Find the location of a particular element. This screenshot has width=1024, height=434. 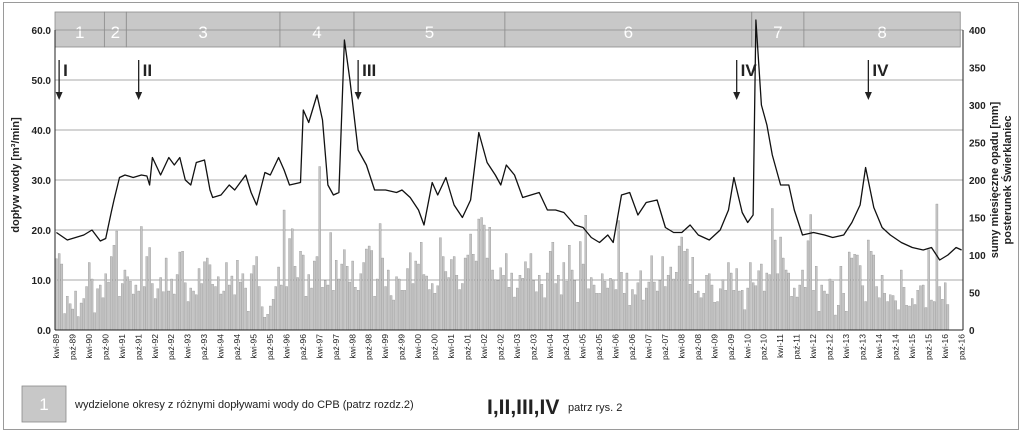

x-tick-label: kwi-12 is located at coordinates (813, 346).